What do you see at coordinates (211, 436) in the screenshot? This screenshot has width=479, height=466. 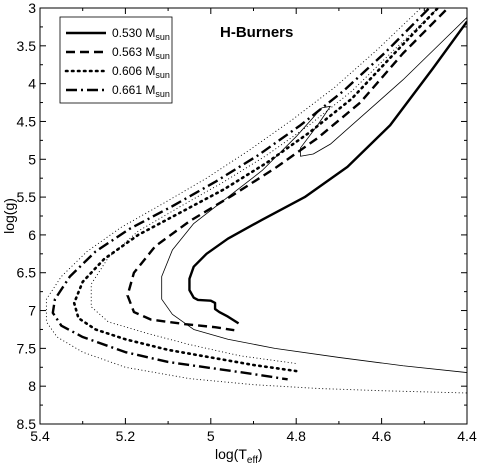 I see `x-tick-label: 5` at bounding box center [211, 436].